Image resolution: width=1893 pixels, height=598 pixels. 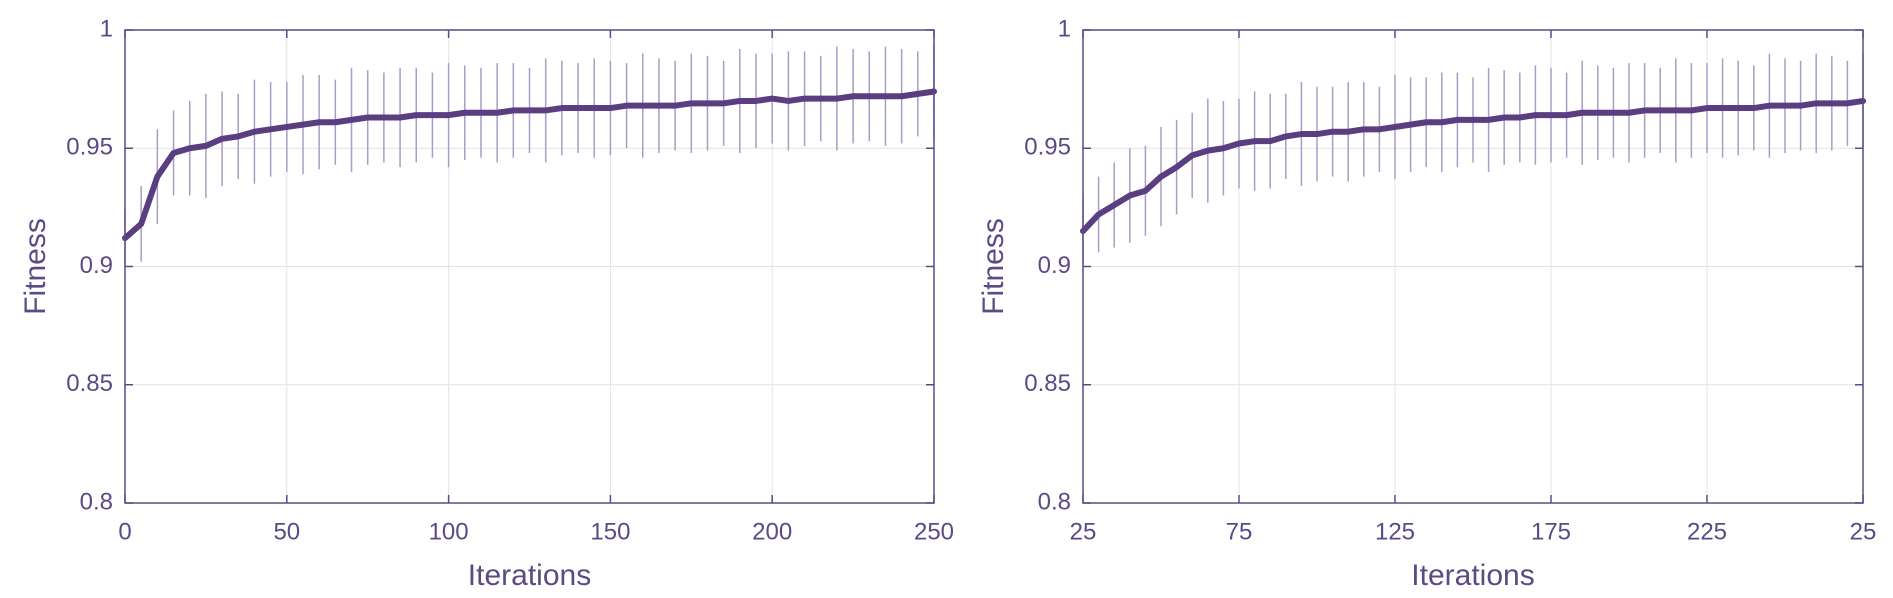 I want to click on x-tick-label: 150, so click(x=610, y=531).